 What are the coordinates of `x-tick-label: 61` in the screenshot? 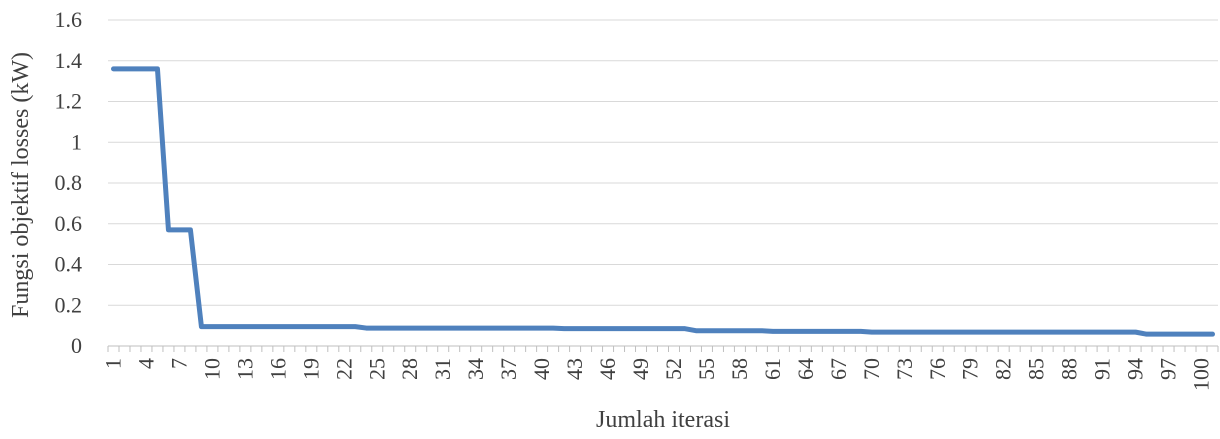 It's located at (772, 369).